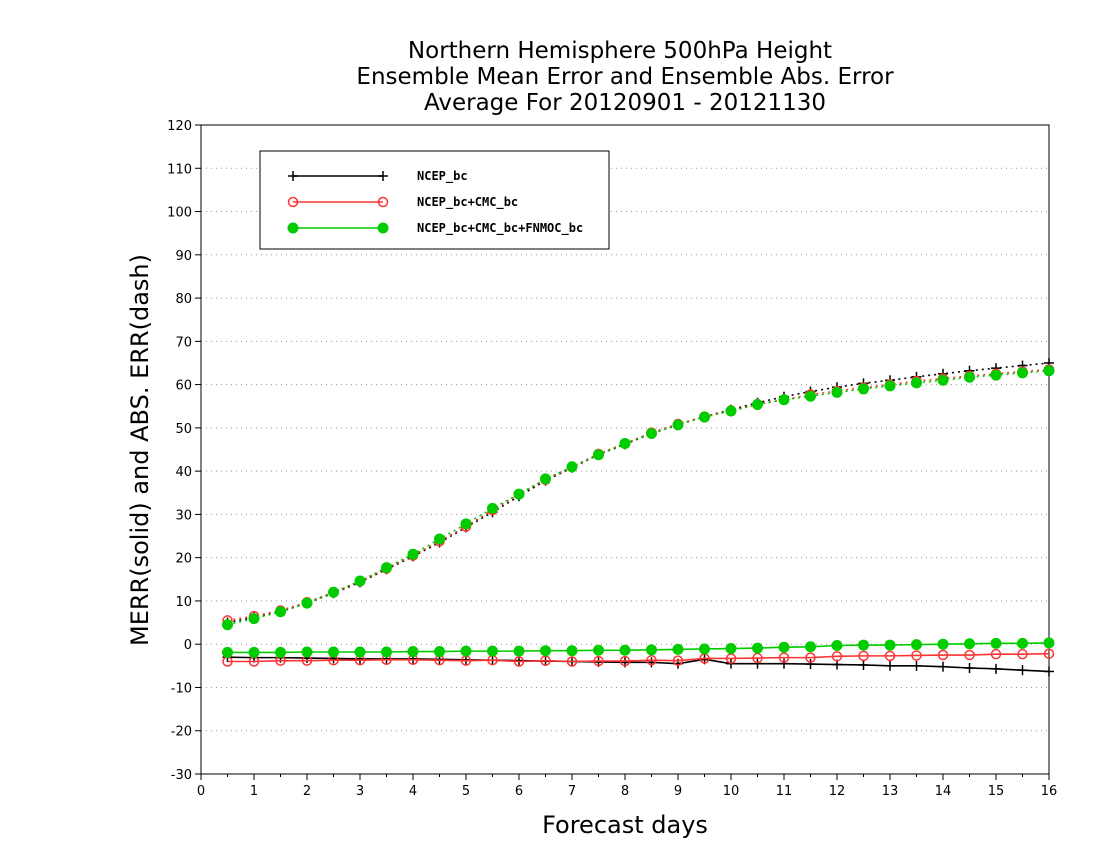 This screenshot has width=1100, height=850. What do you see at coordinates (638, 648) in the screenshot?
I see `series-3-mean-err-line` at bounding box center [638, 648].